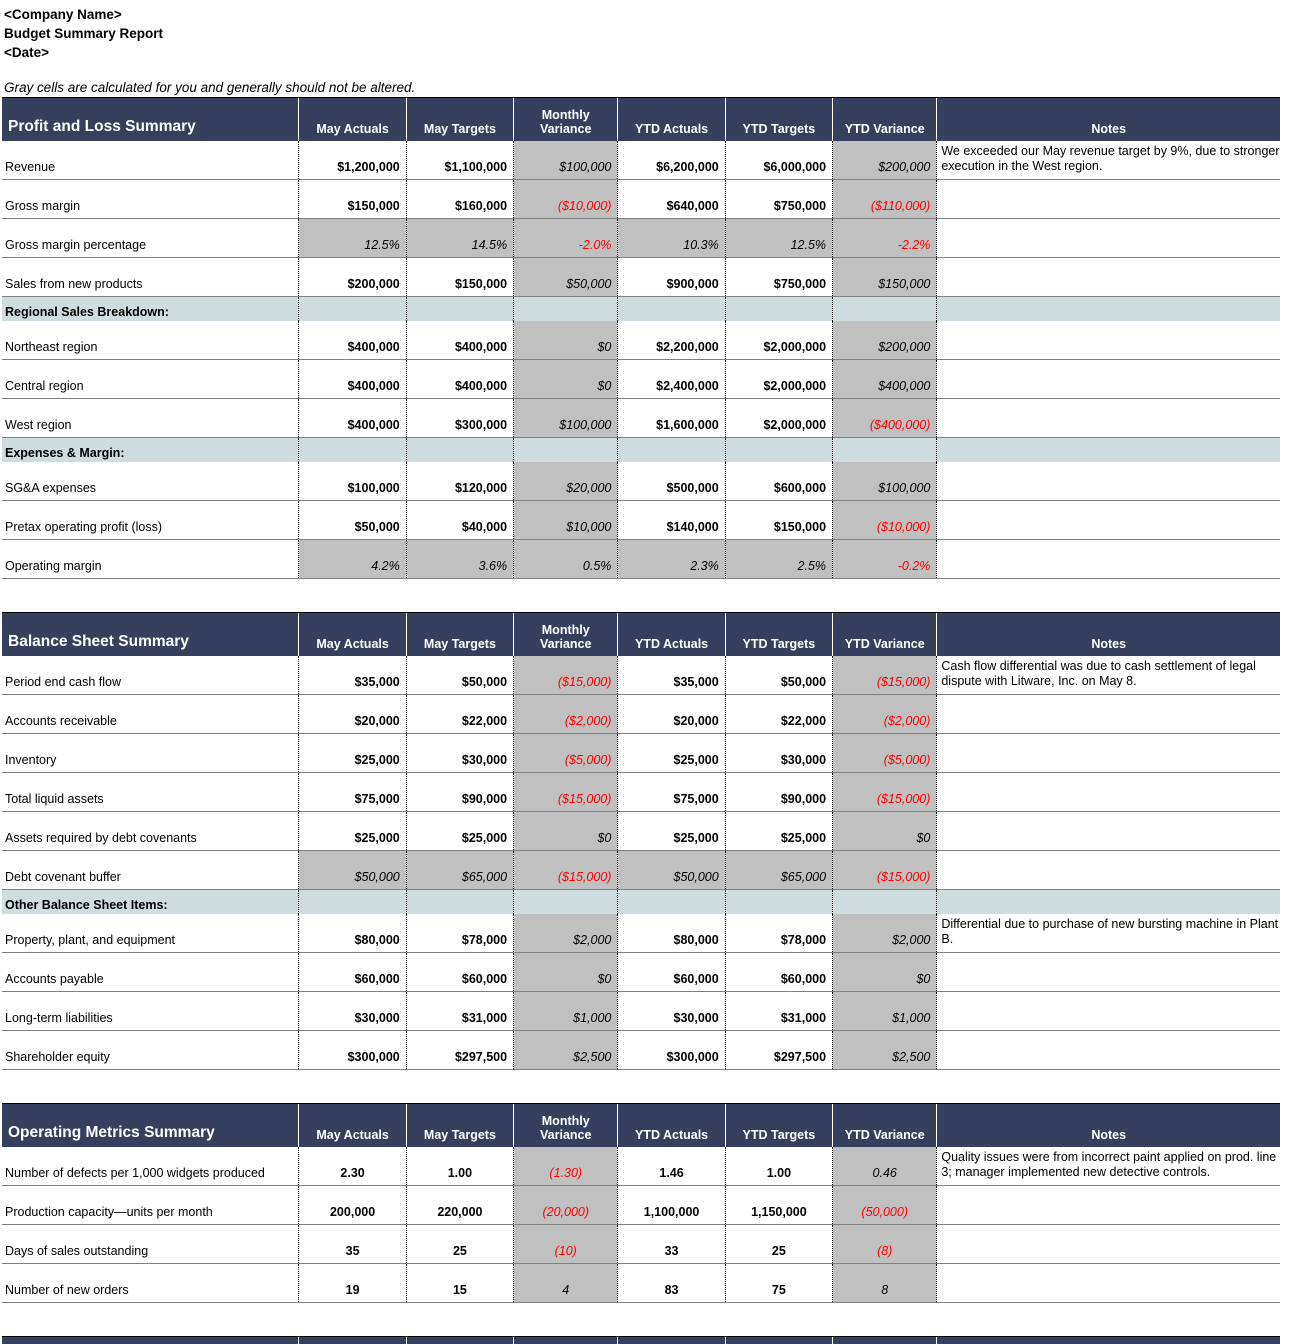 This screenshot has width=1300, height=1344. Describe the element at coordinates (352, 481) in the screenshot. I see `cell-may-actuals: $100,000` at that location.